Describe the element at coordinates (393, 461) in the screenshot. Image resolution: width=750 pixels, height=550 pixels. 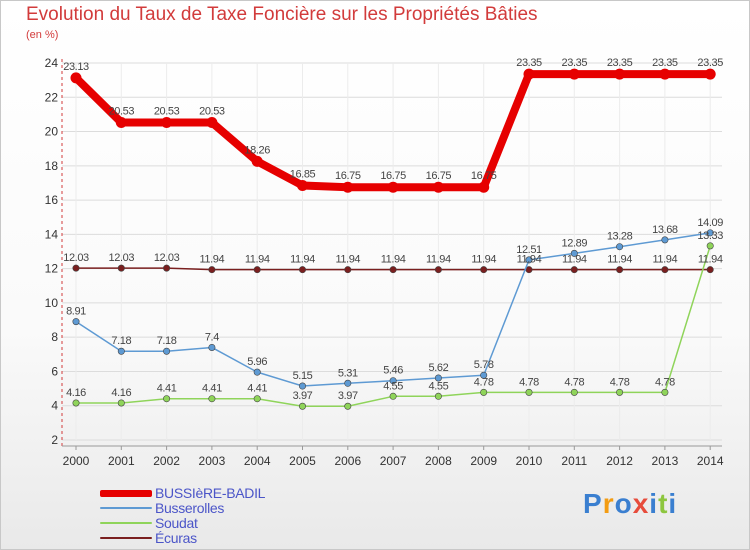
I see `x-tick-label: 2007` at that location.